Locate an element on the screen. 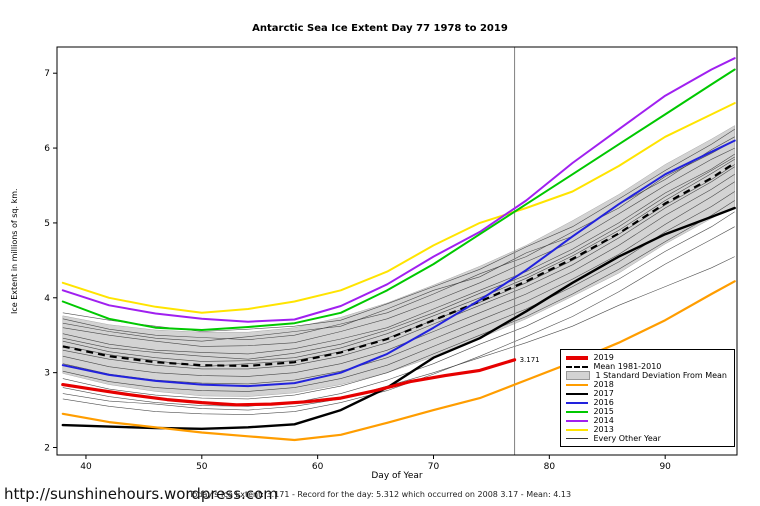  legend-item: 2017 is located at coordinates (646, 393).